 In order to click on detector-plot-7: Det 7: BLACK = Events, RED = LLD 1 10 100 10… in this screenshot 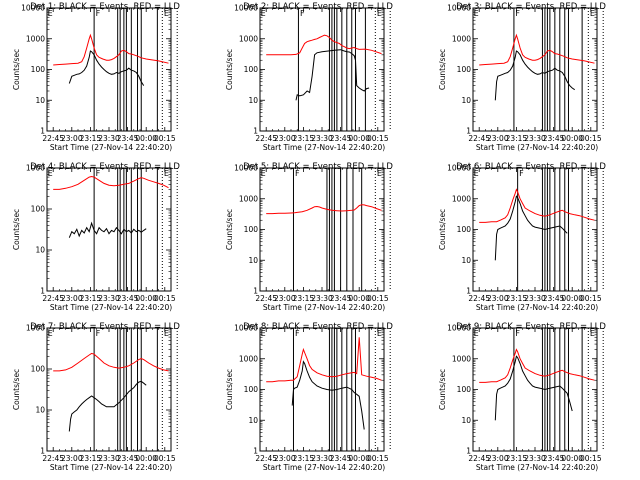, I will do `click(96, 397)`.